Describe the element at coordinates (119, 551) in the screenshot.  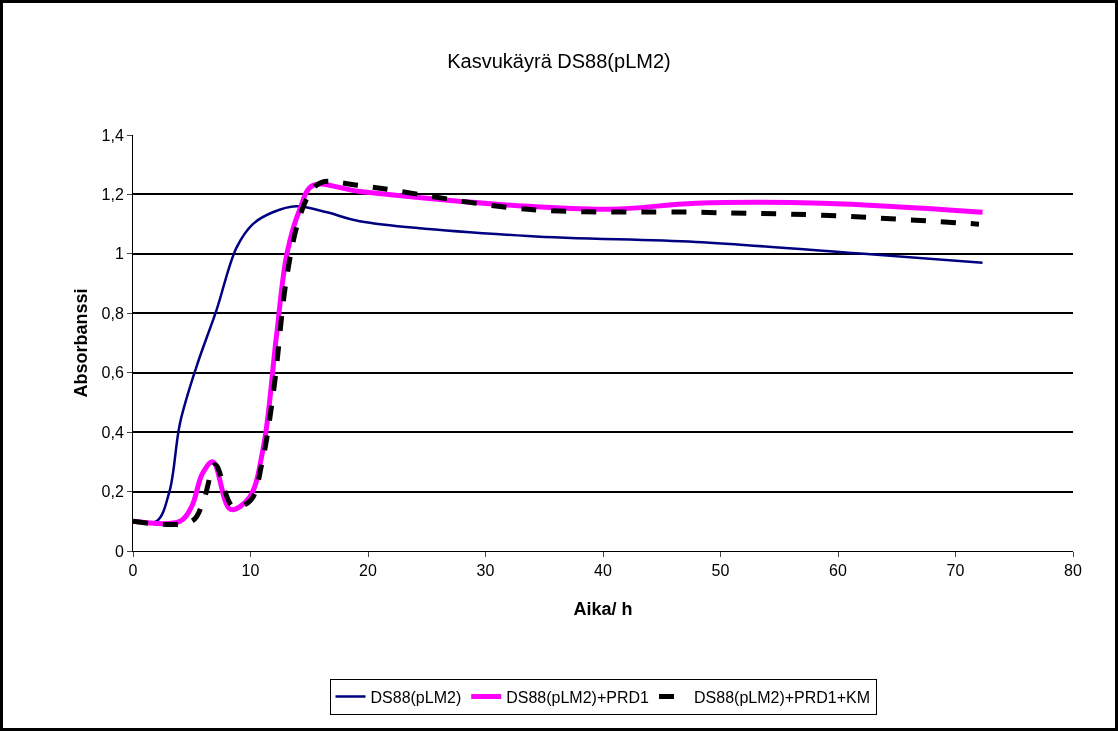
I see `y-tick-label: 0` at that location.